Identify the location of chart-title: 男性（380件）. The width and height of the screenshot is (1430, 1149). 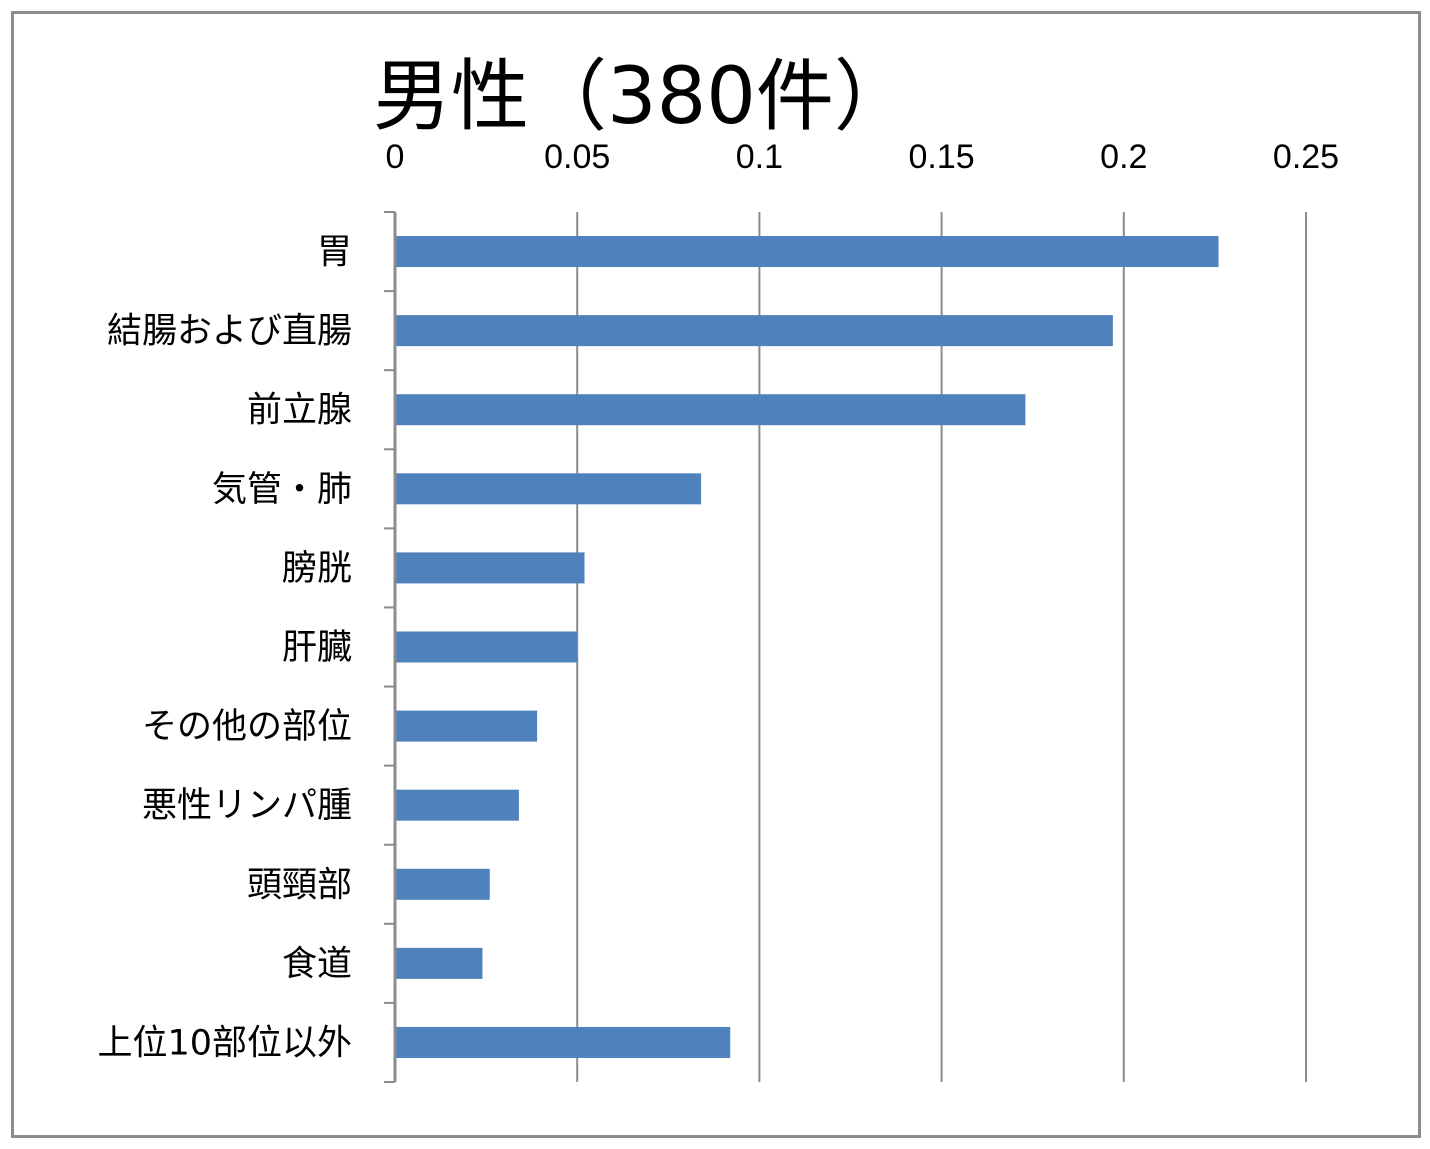
(642, 97).